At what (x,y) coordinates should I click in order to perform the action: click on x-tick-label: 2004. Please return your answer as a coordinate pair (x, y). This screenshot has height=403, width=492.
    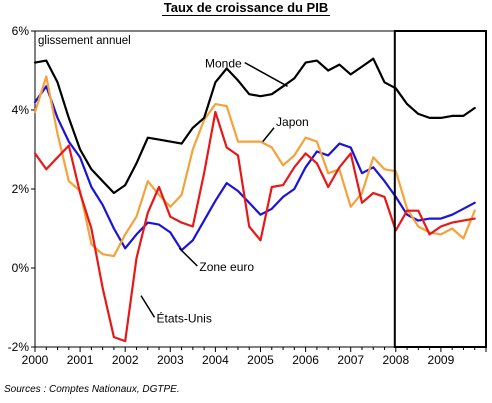
    Looking at the image, I should click on (215, 360).